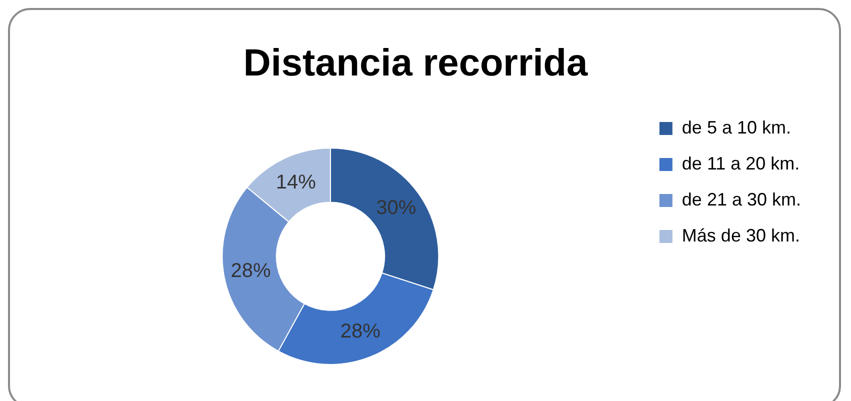 This screenshot has width=851, height=401. What do you see at coordinates (396, 208) in the screenshot?
I see `data-label: 30%` at bounding box center [396, 208].